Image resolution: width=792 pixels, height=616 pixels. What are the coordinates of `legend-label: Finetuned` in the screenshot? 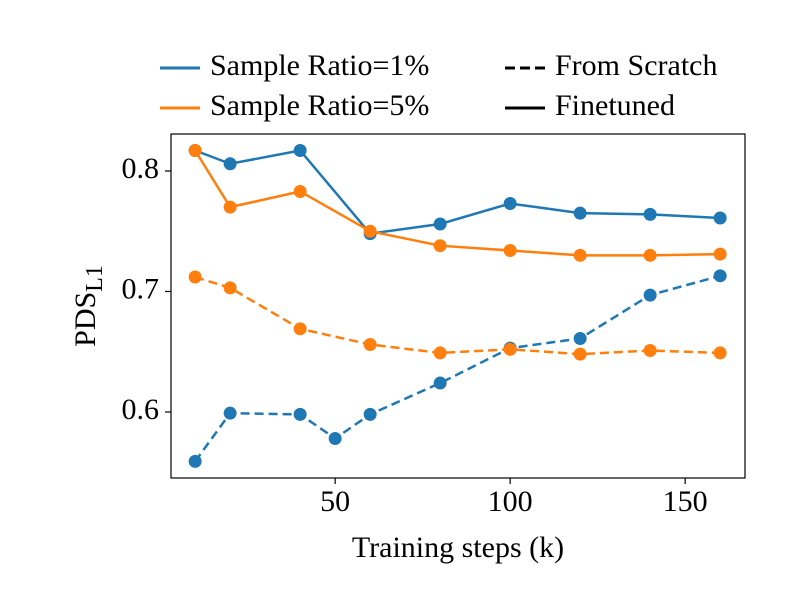 It's located at (615, 105).